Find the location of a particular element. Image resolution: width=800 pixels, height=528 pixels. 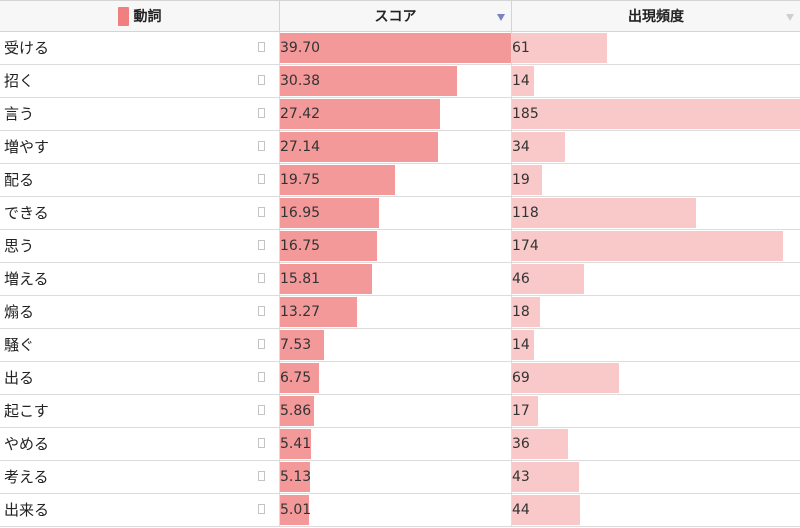

score-value: 27.42 is located at coordinates (300, 114).